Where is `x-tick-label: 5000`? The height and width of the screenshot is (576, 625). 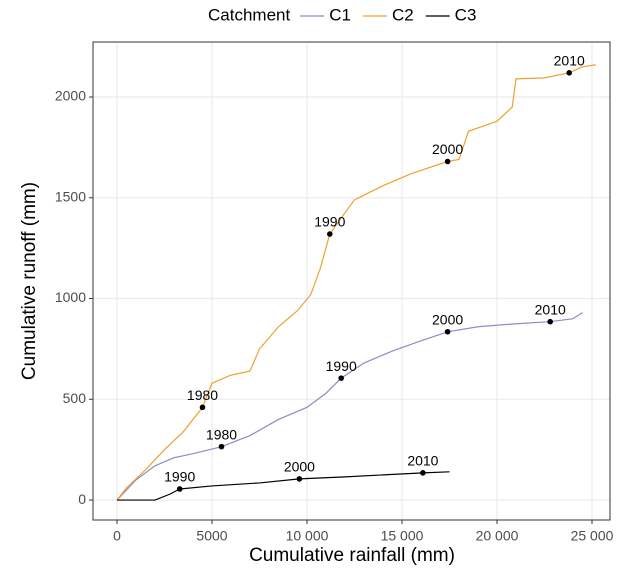 x-tick-label: 5000 is located at coordinates (211, 536).